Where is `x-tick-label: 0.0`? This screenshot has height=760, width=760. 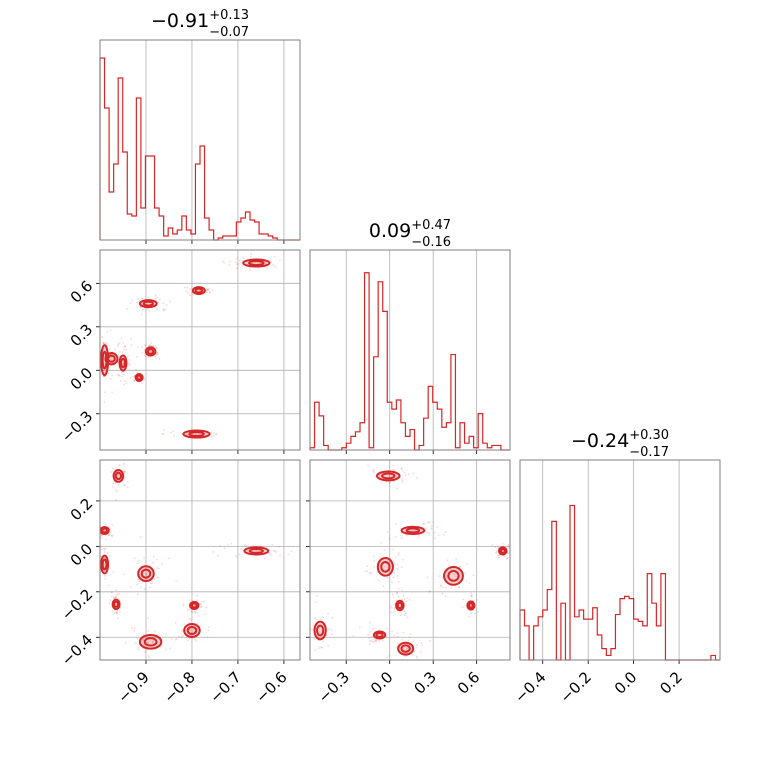
x-tick-label: 0.0 is located at coordinates (626, 683).